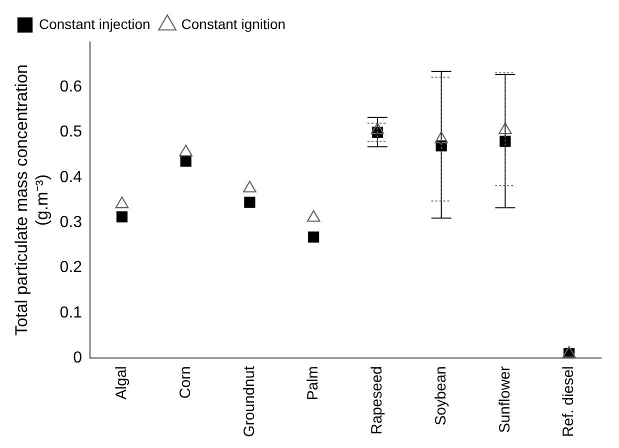 Image resolution: width=619 pixels, height=448 pixels. What do you see at coordinates (71, 313) in the screenshot?
I see `y-tick-label: 0.1` at bounding box center [71, 313].